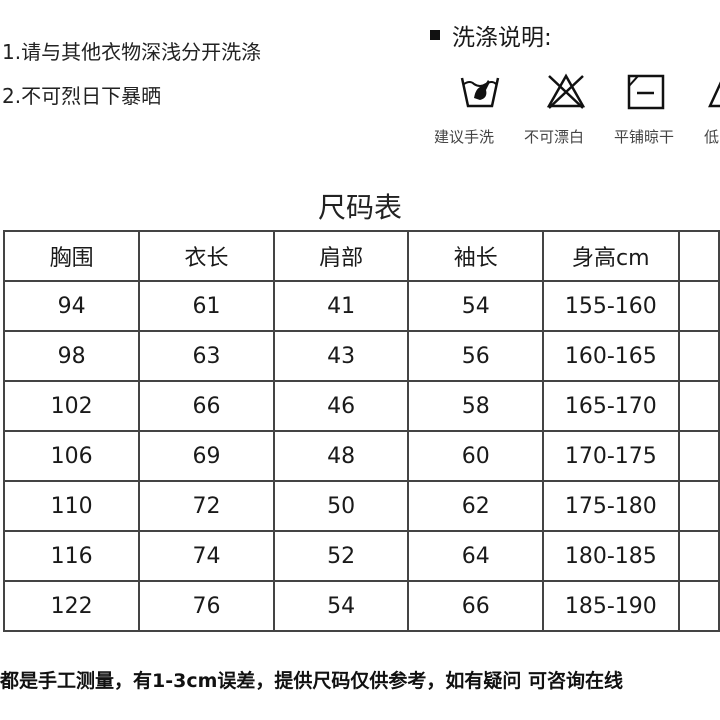 The image size is (720, 720). What do you see at coordinates (132, 52) in the screenshot?
I see `care-note-1: 1.请与其他衣物深浅分开洗涤` at bounding box center [132, 52].